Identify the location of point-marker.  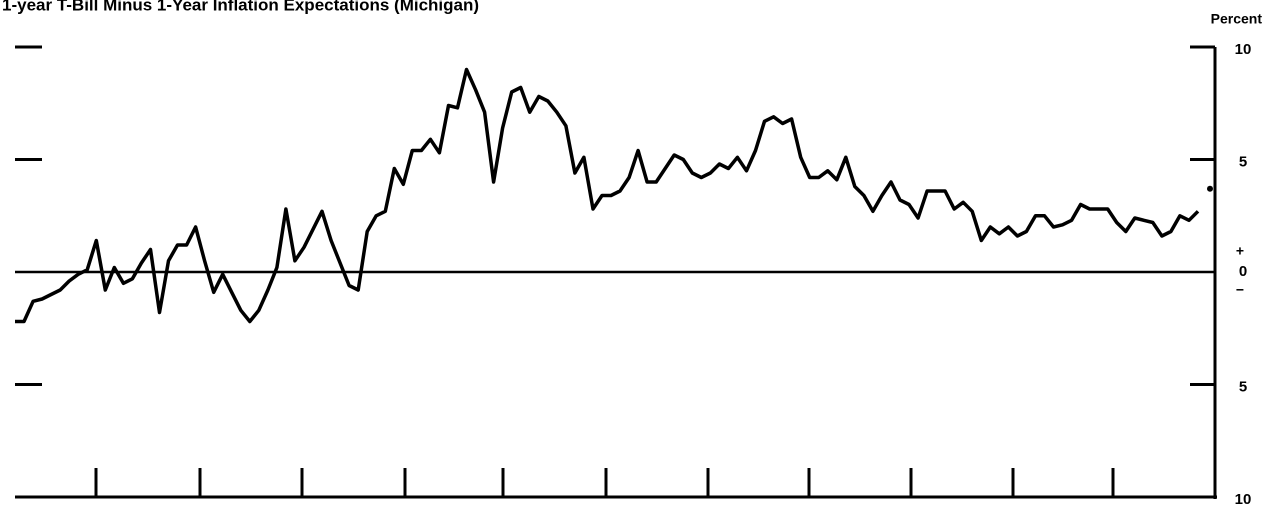
(1210, 188).